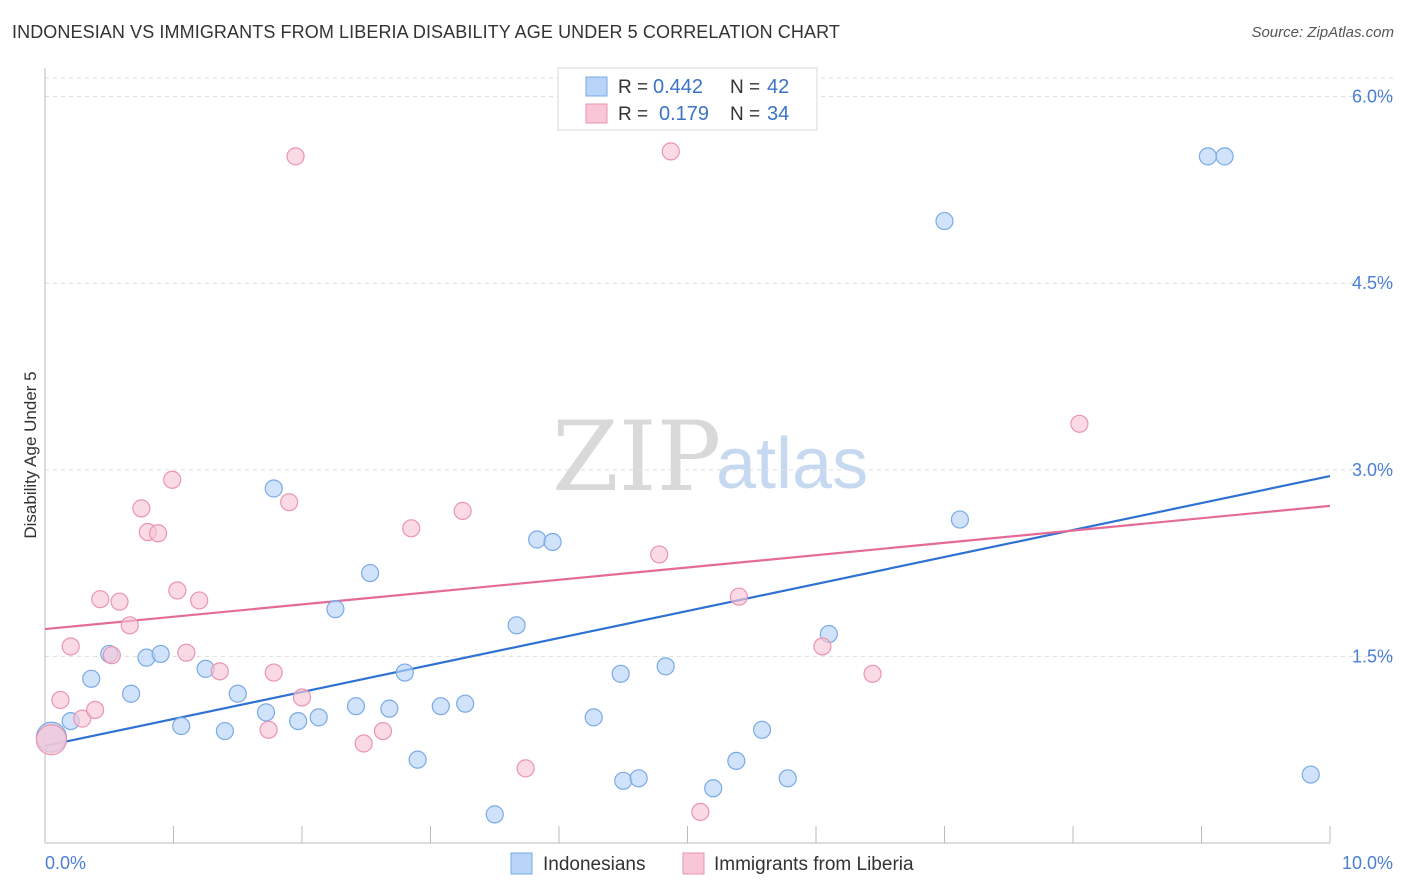 The height and width of the screenshot is (892, 1406). I want to click on legend-swatch-indonesians, so click(596, 86).